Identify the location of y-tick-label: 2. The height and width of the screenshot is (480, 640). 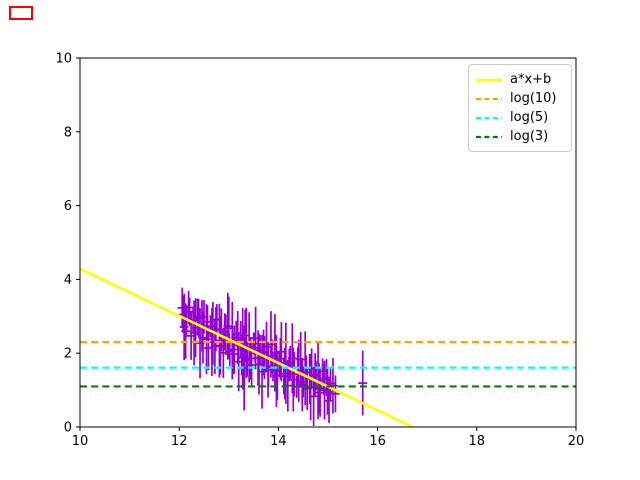
(68, 354).